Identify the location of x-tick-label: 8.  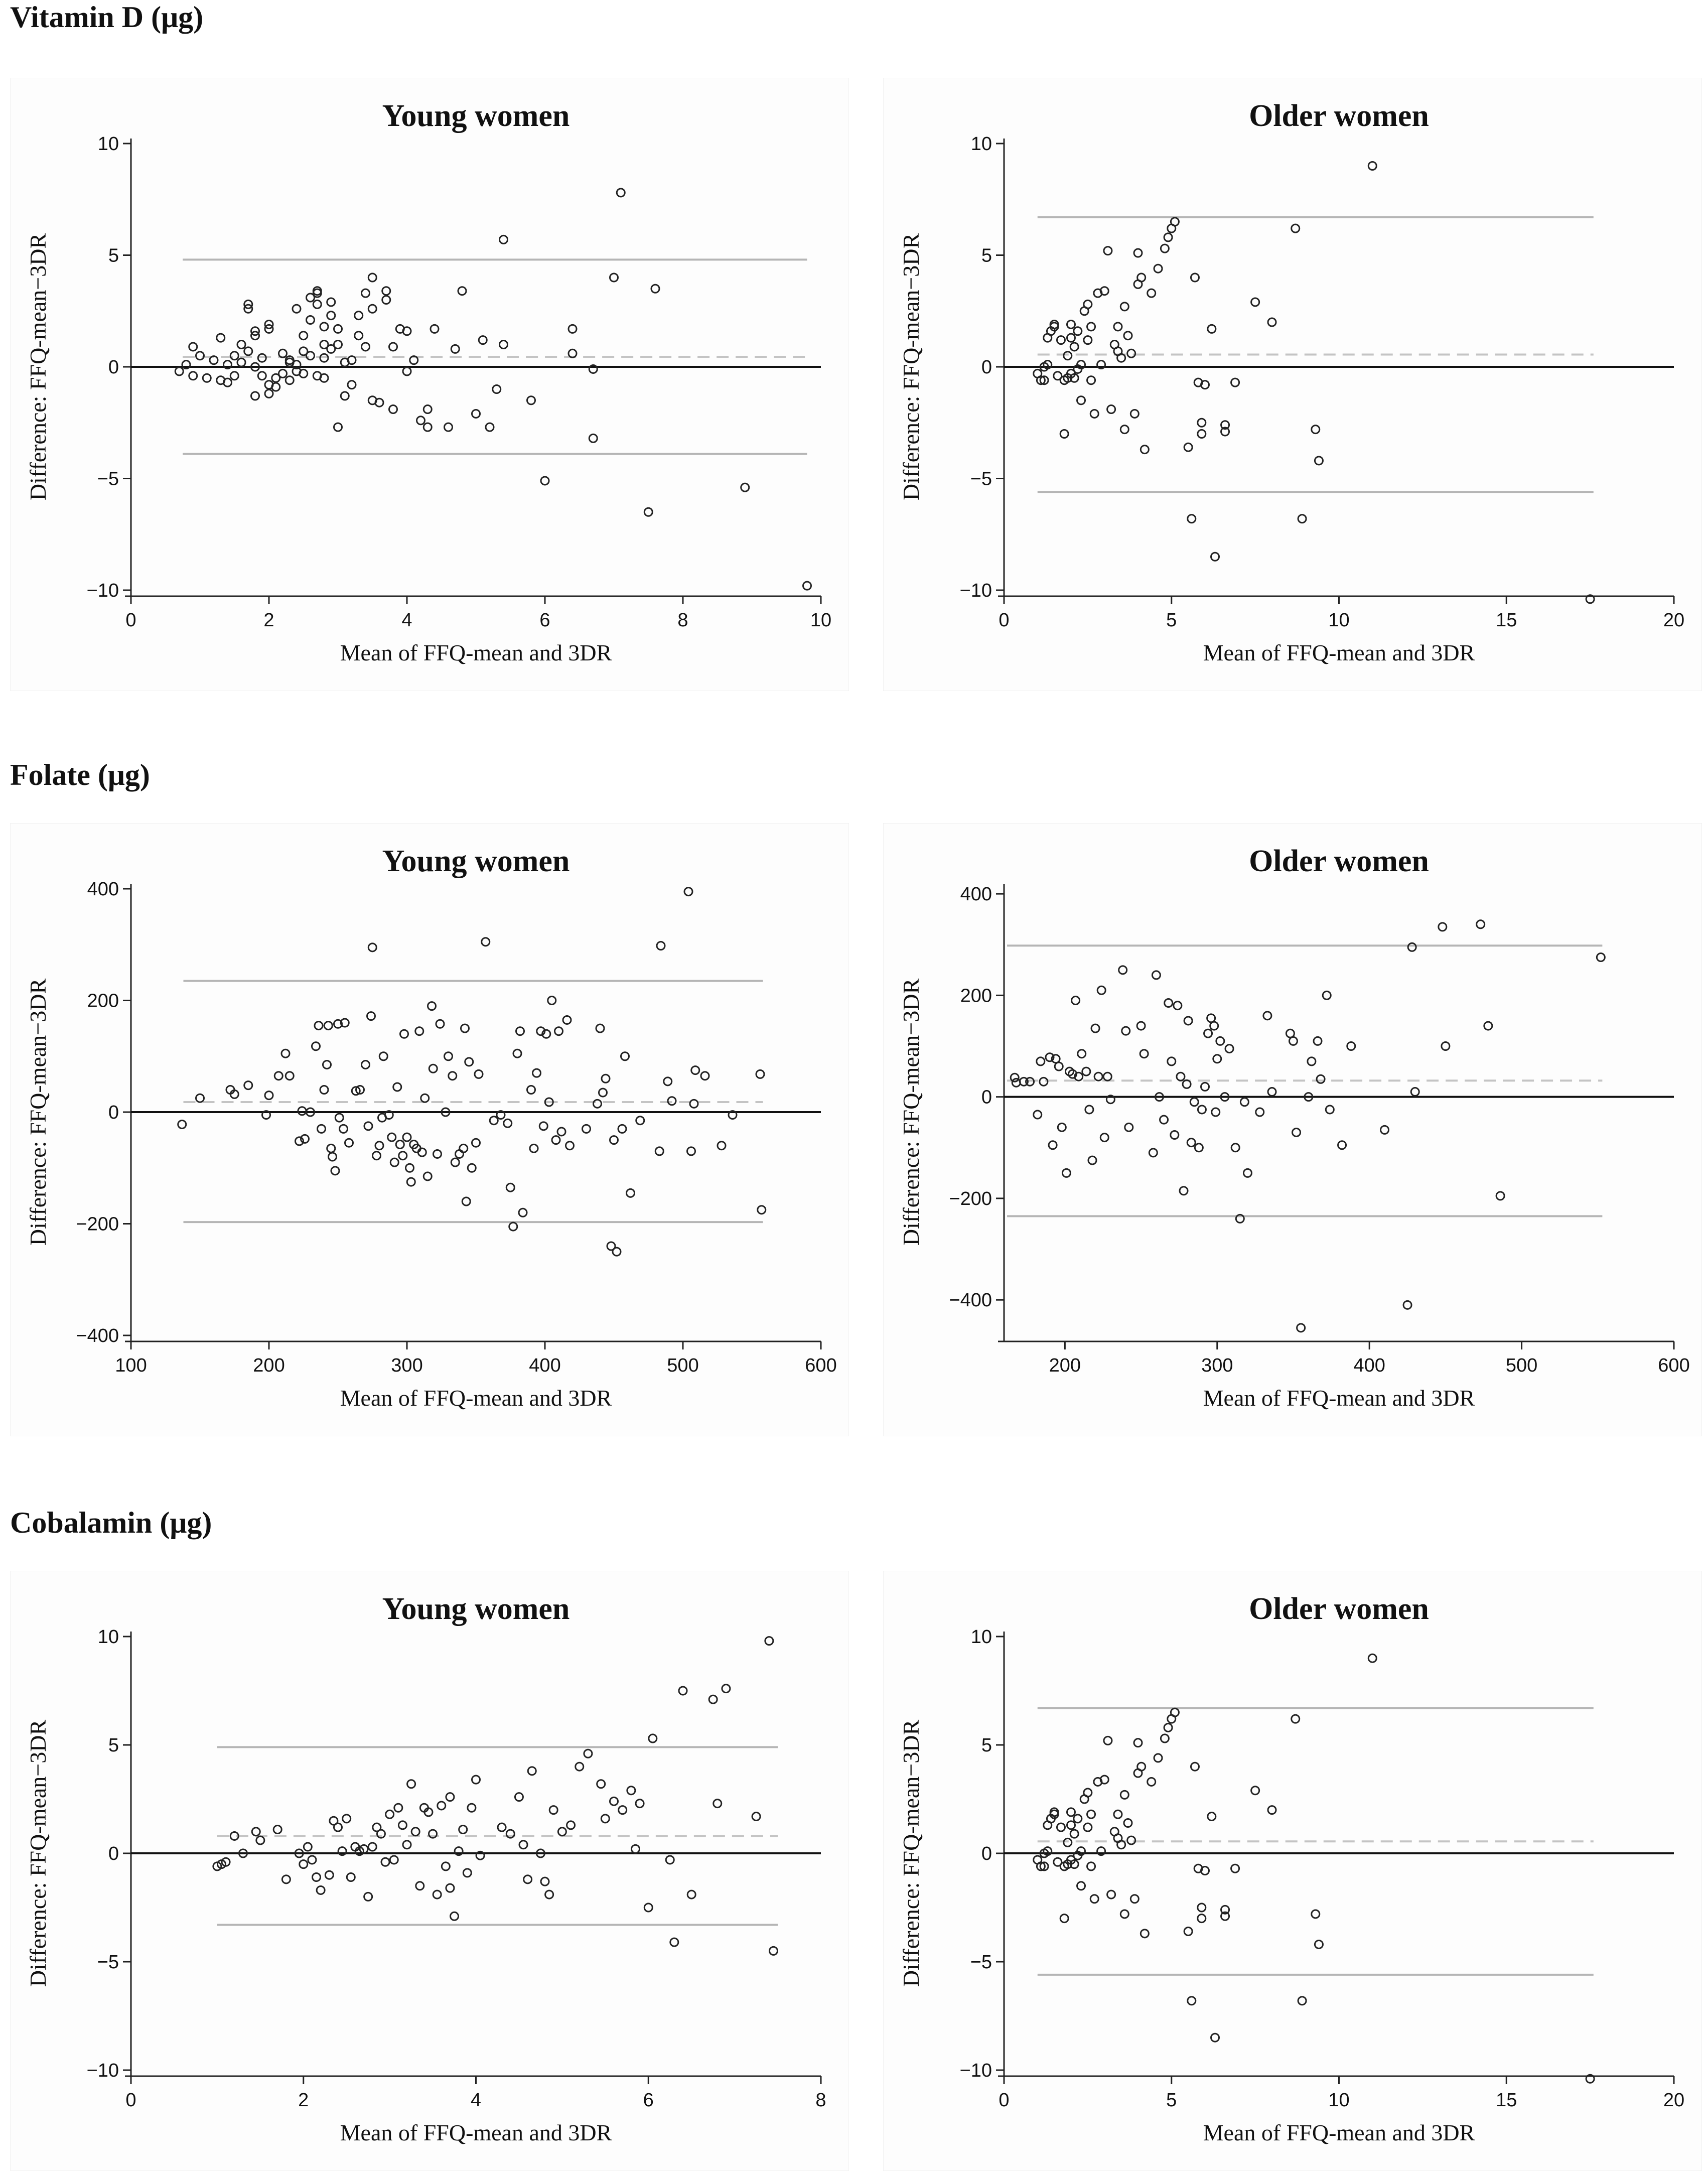
(682, 620).